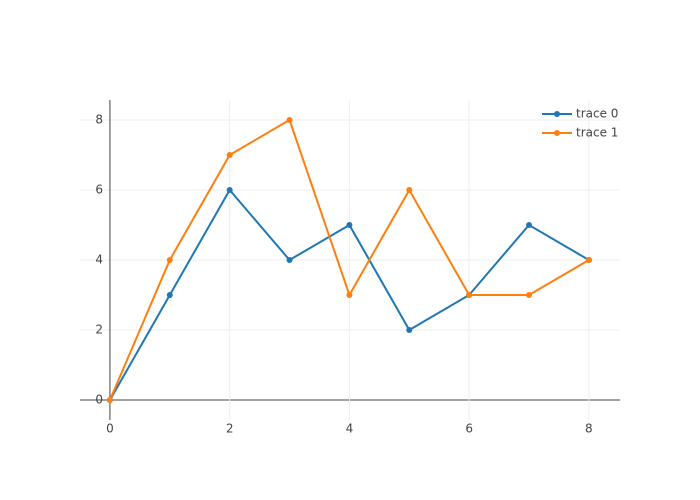 Image resolution: width=700 pixels, height=500 pixels. Describe the element at coordinates (589, 429) in the screenshot. I see `x-tick-label: 8` at that location.